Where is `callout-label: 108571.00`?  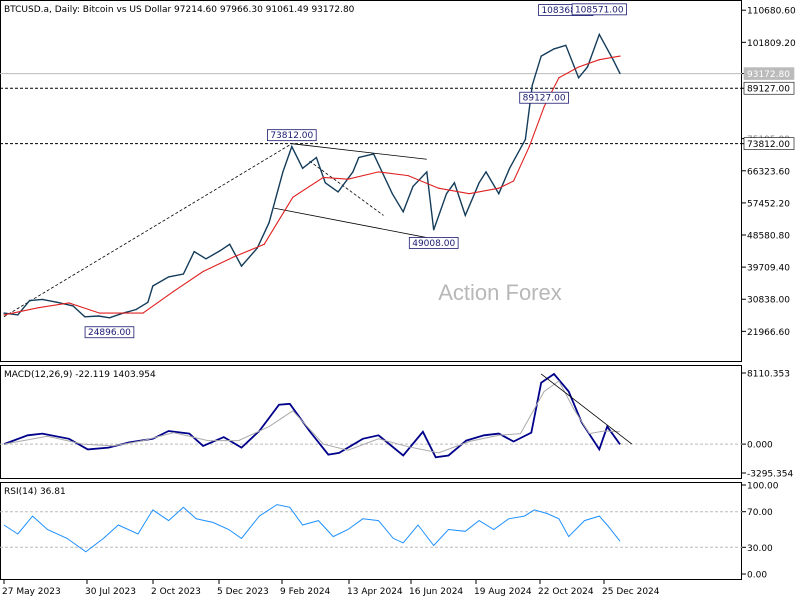
callout-label: 108571.00 is located at coordinates (599, 10).